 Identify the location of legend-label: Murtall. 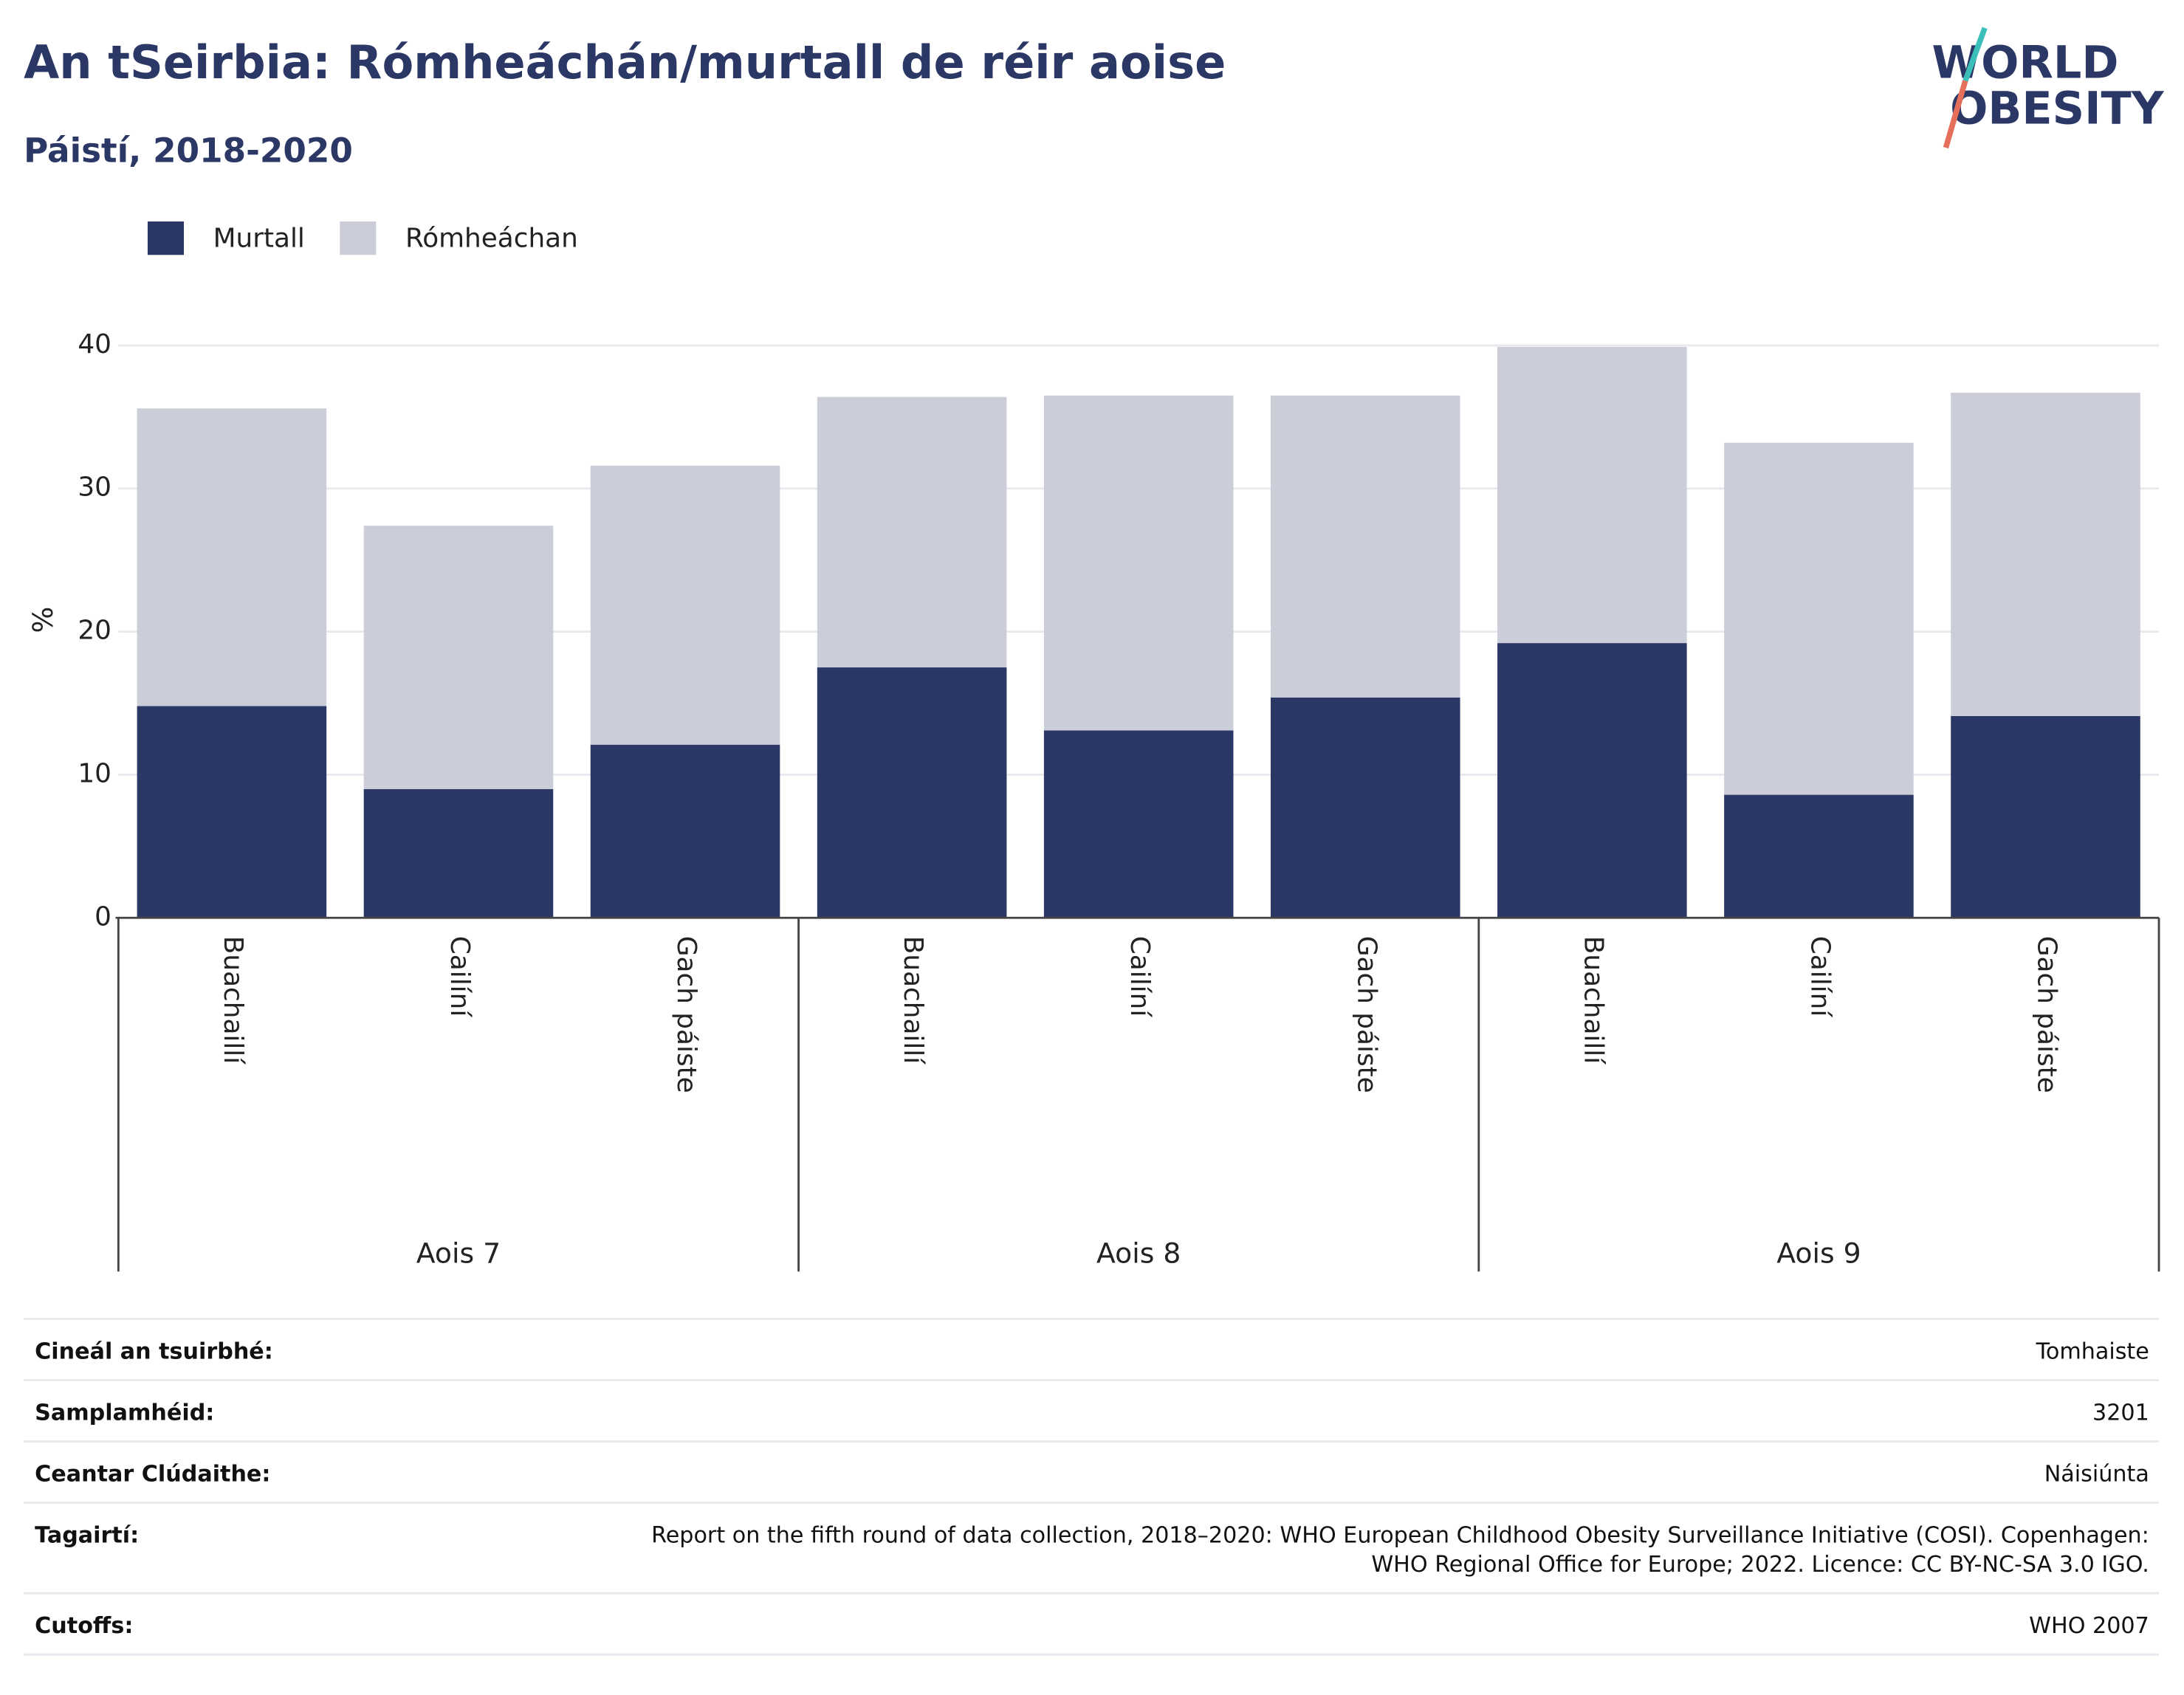
(259, 239).